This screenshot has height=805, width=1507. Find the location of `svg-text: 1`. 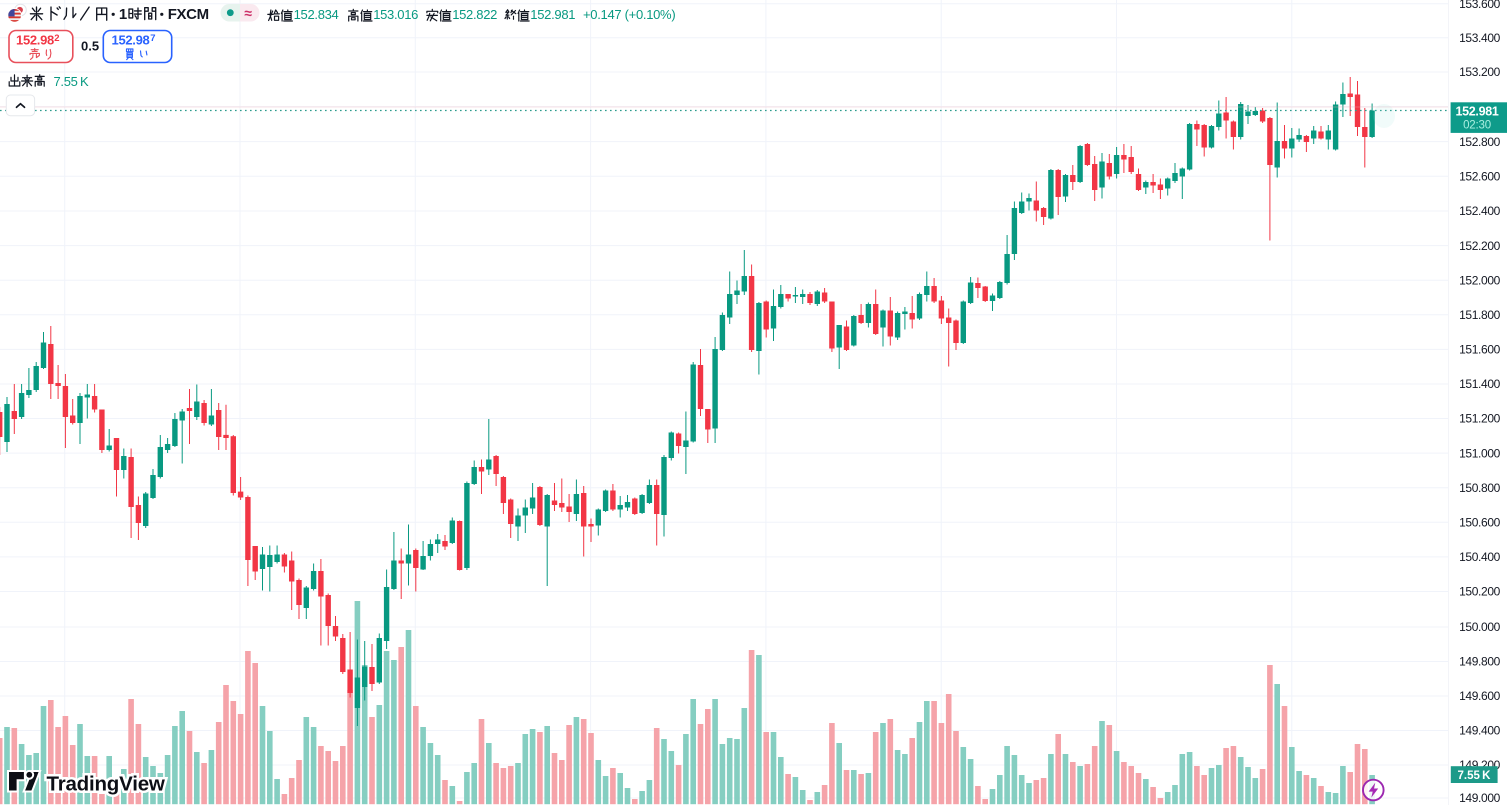

svg-text: 1 is located at coordinates (123, 14).